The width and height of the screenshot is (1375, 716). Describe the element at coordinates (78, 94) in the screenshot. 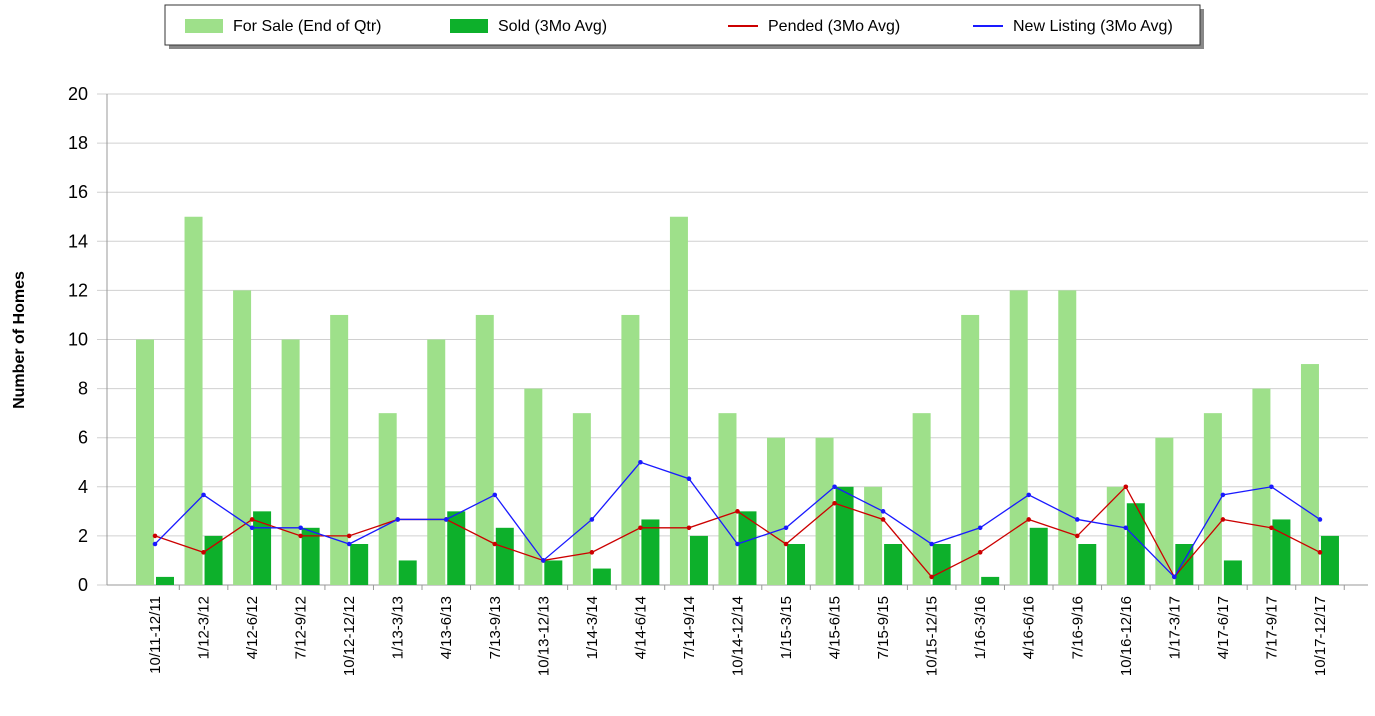

I see `y-tick-label: 20` at that location.